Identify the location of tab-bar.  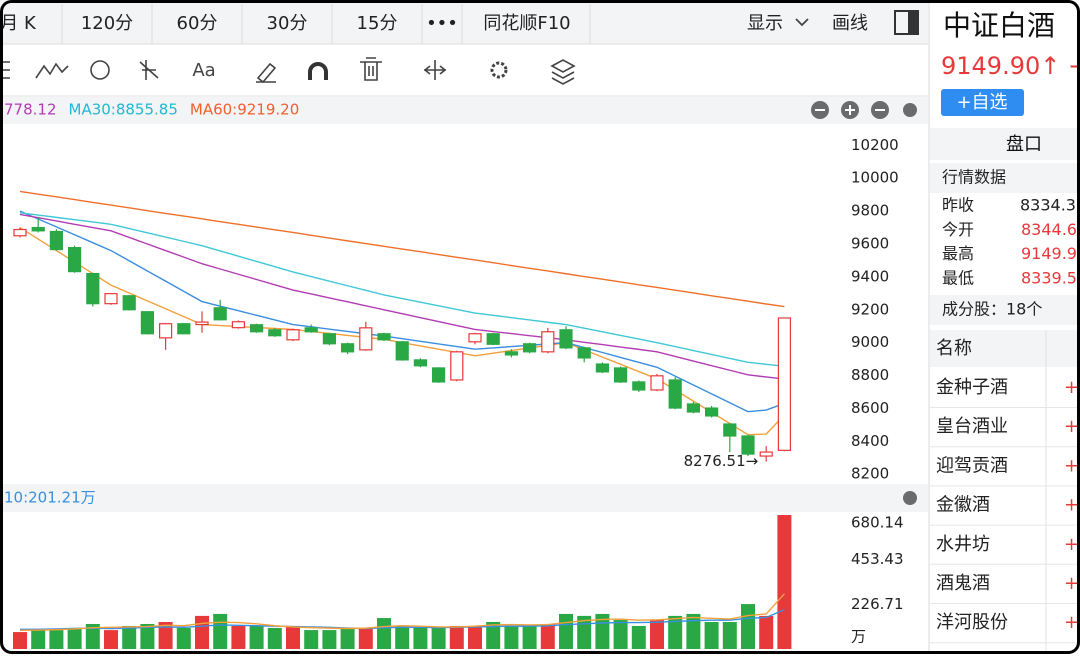
(464, 22).